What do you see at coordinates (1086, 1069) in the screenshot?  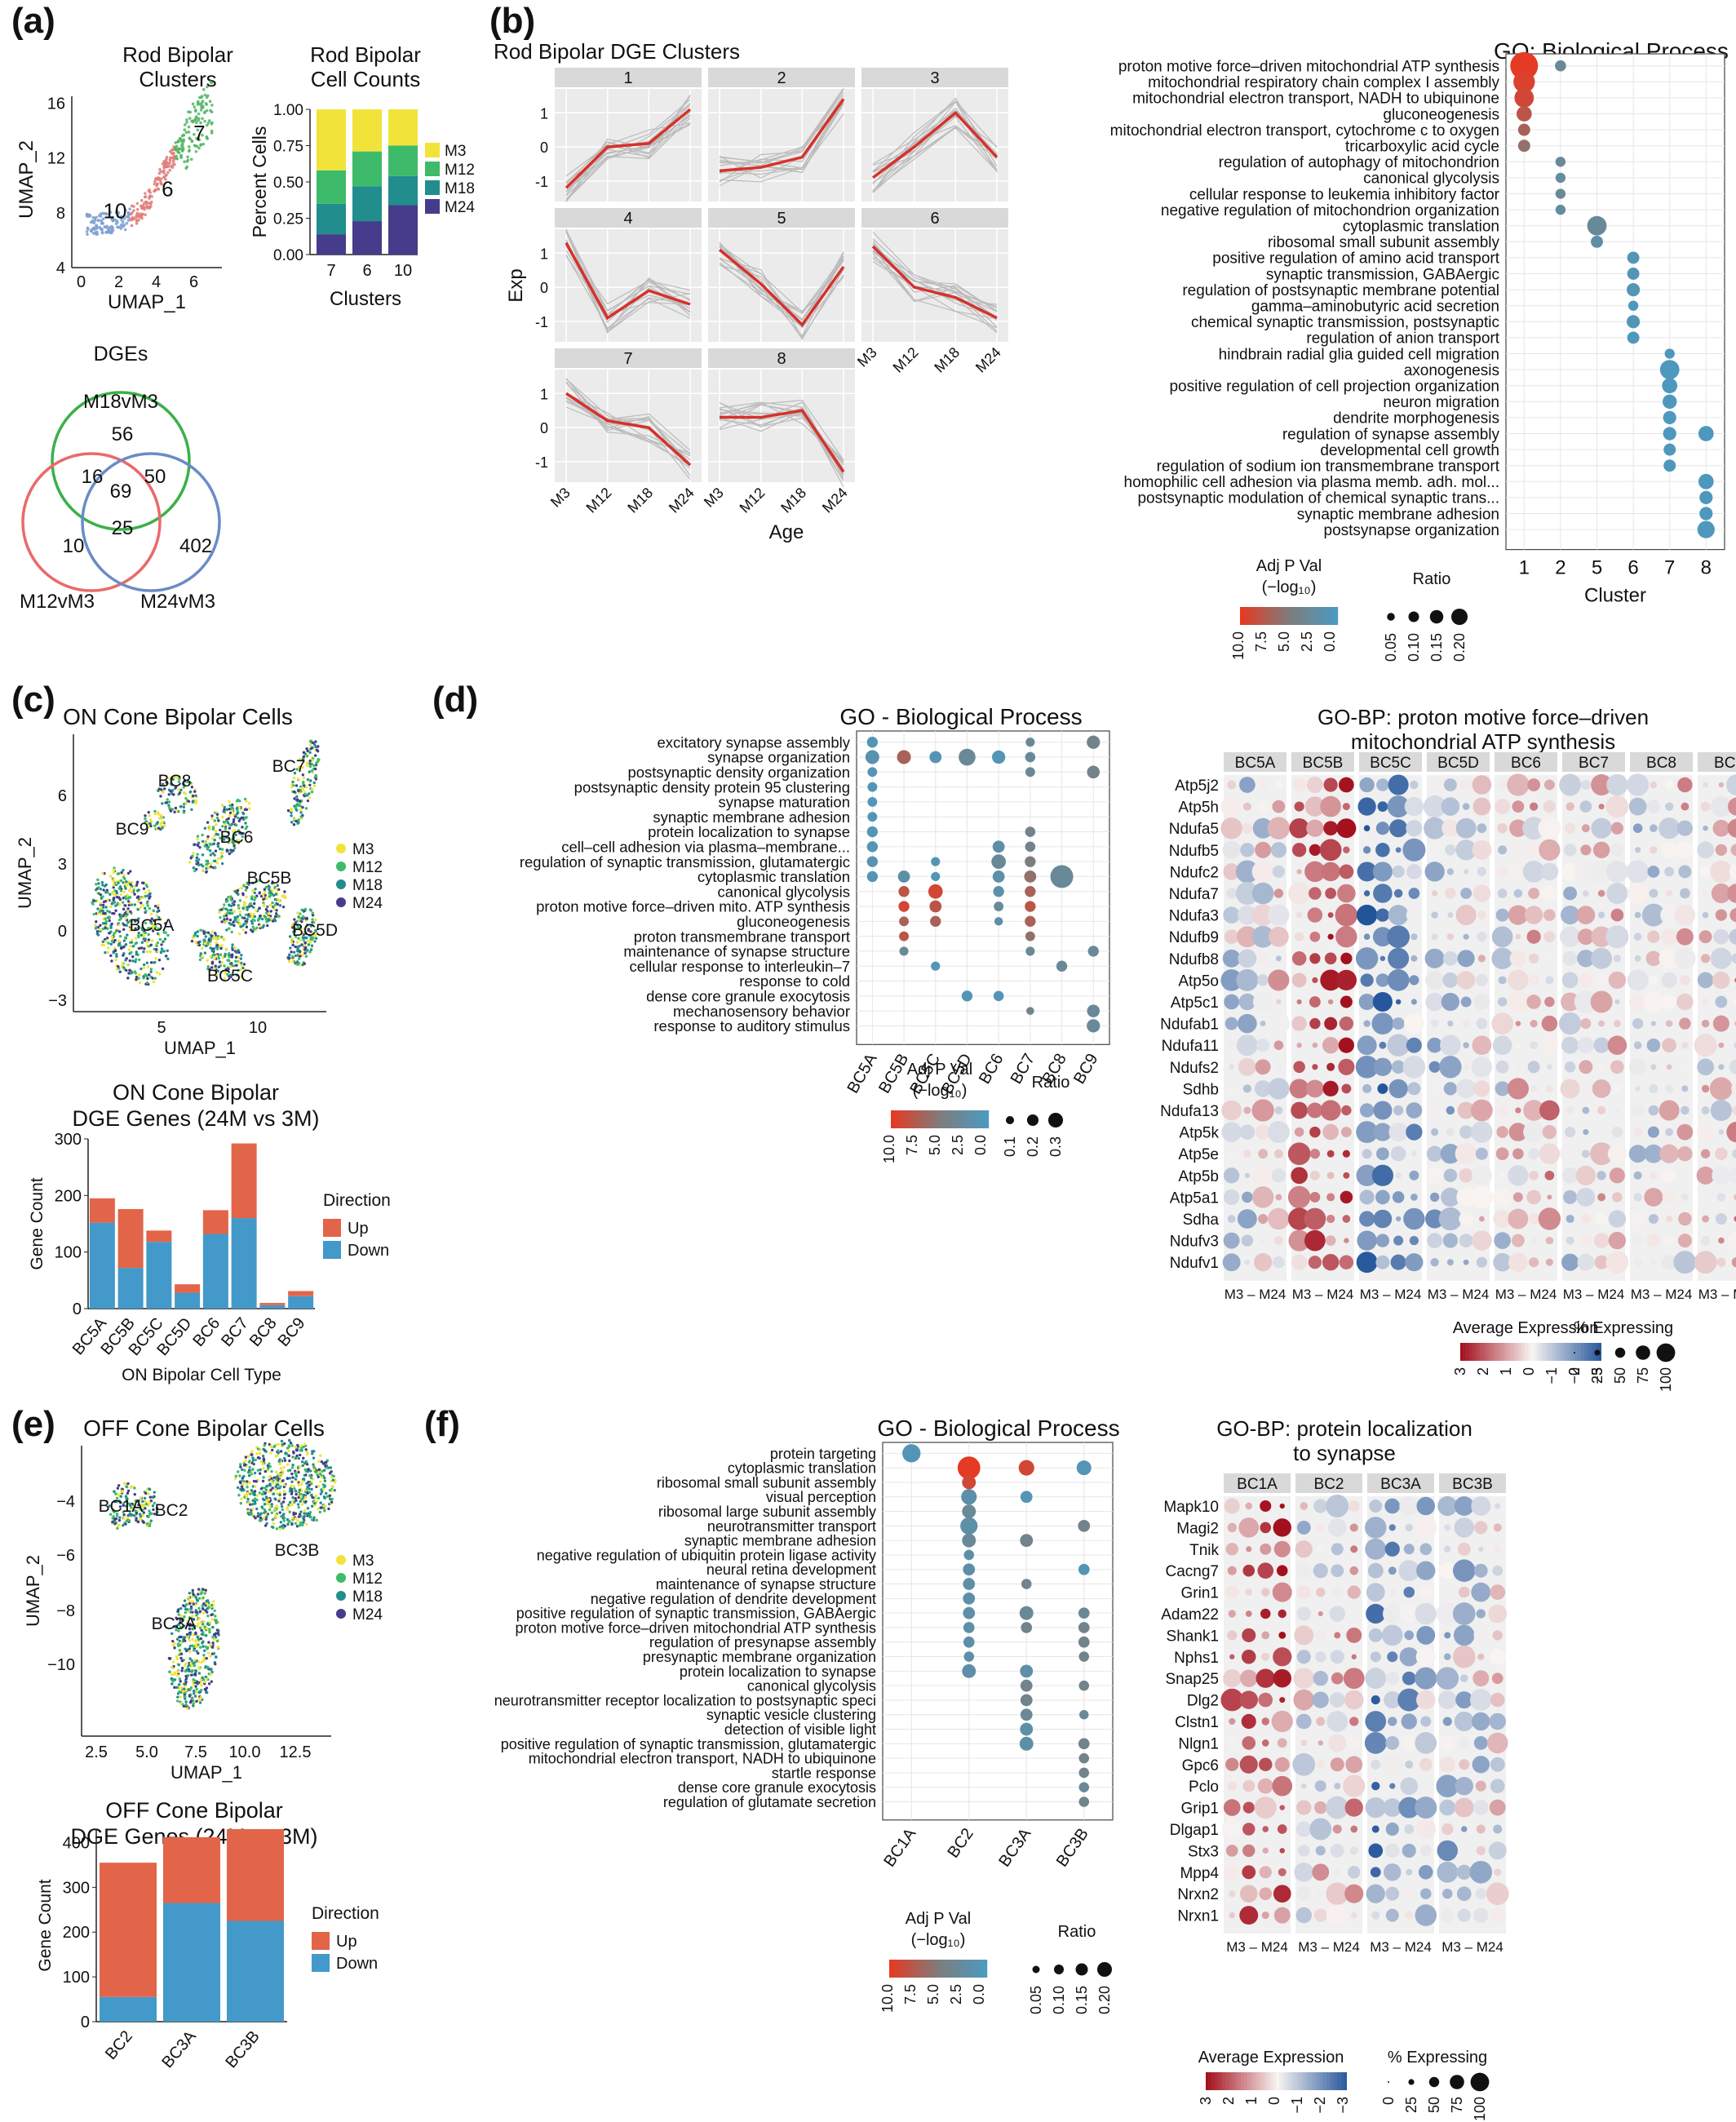 I see `x-tick-label: BC9` at bounding box center [1086, 1069].